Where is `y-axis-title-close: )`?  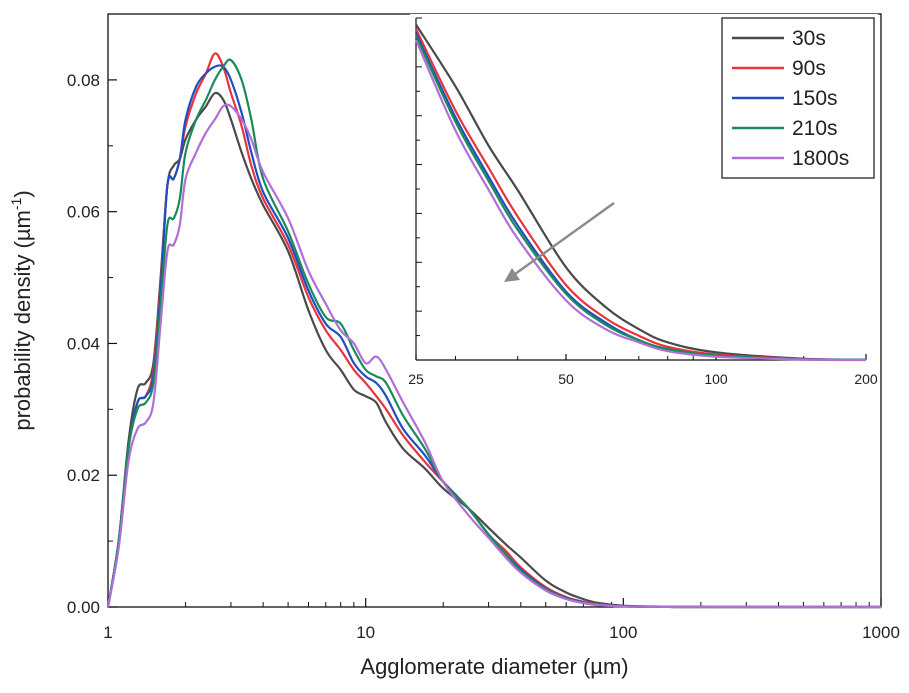 y-axis-title-close: ) is located at coordinates (22, 193).